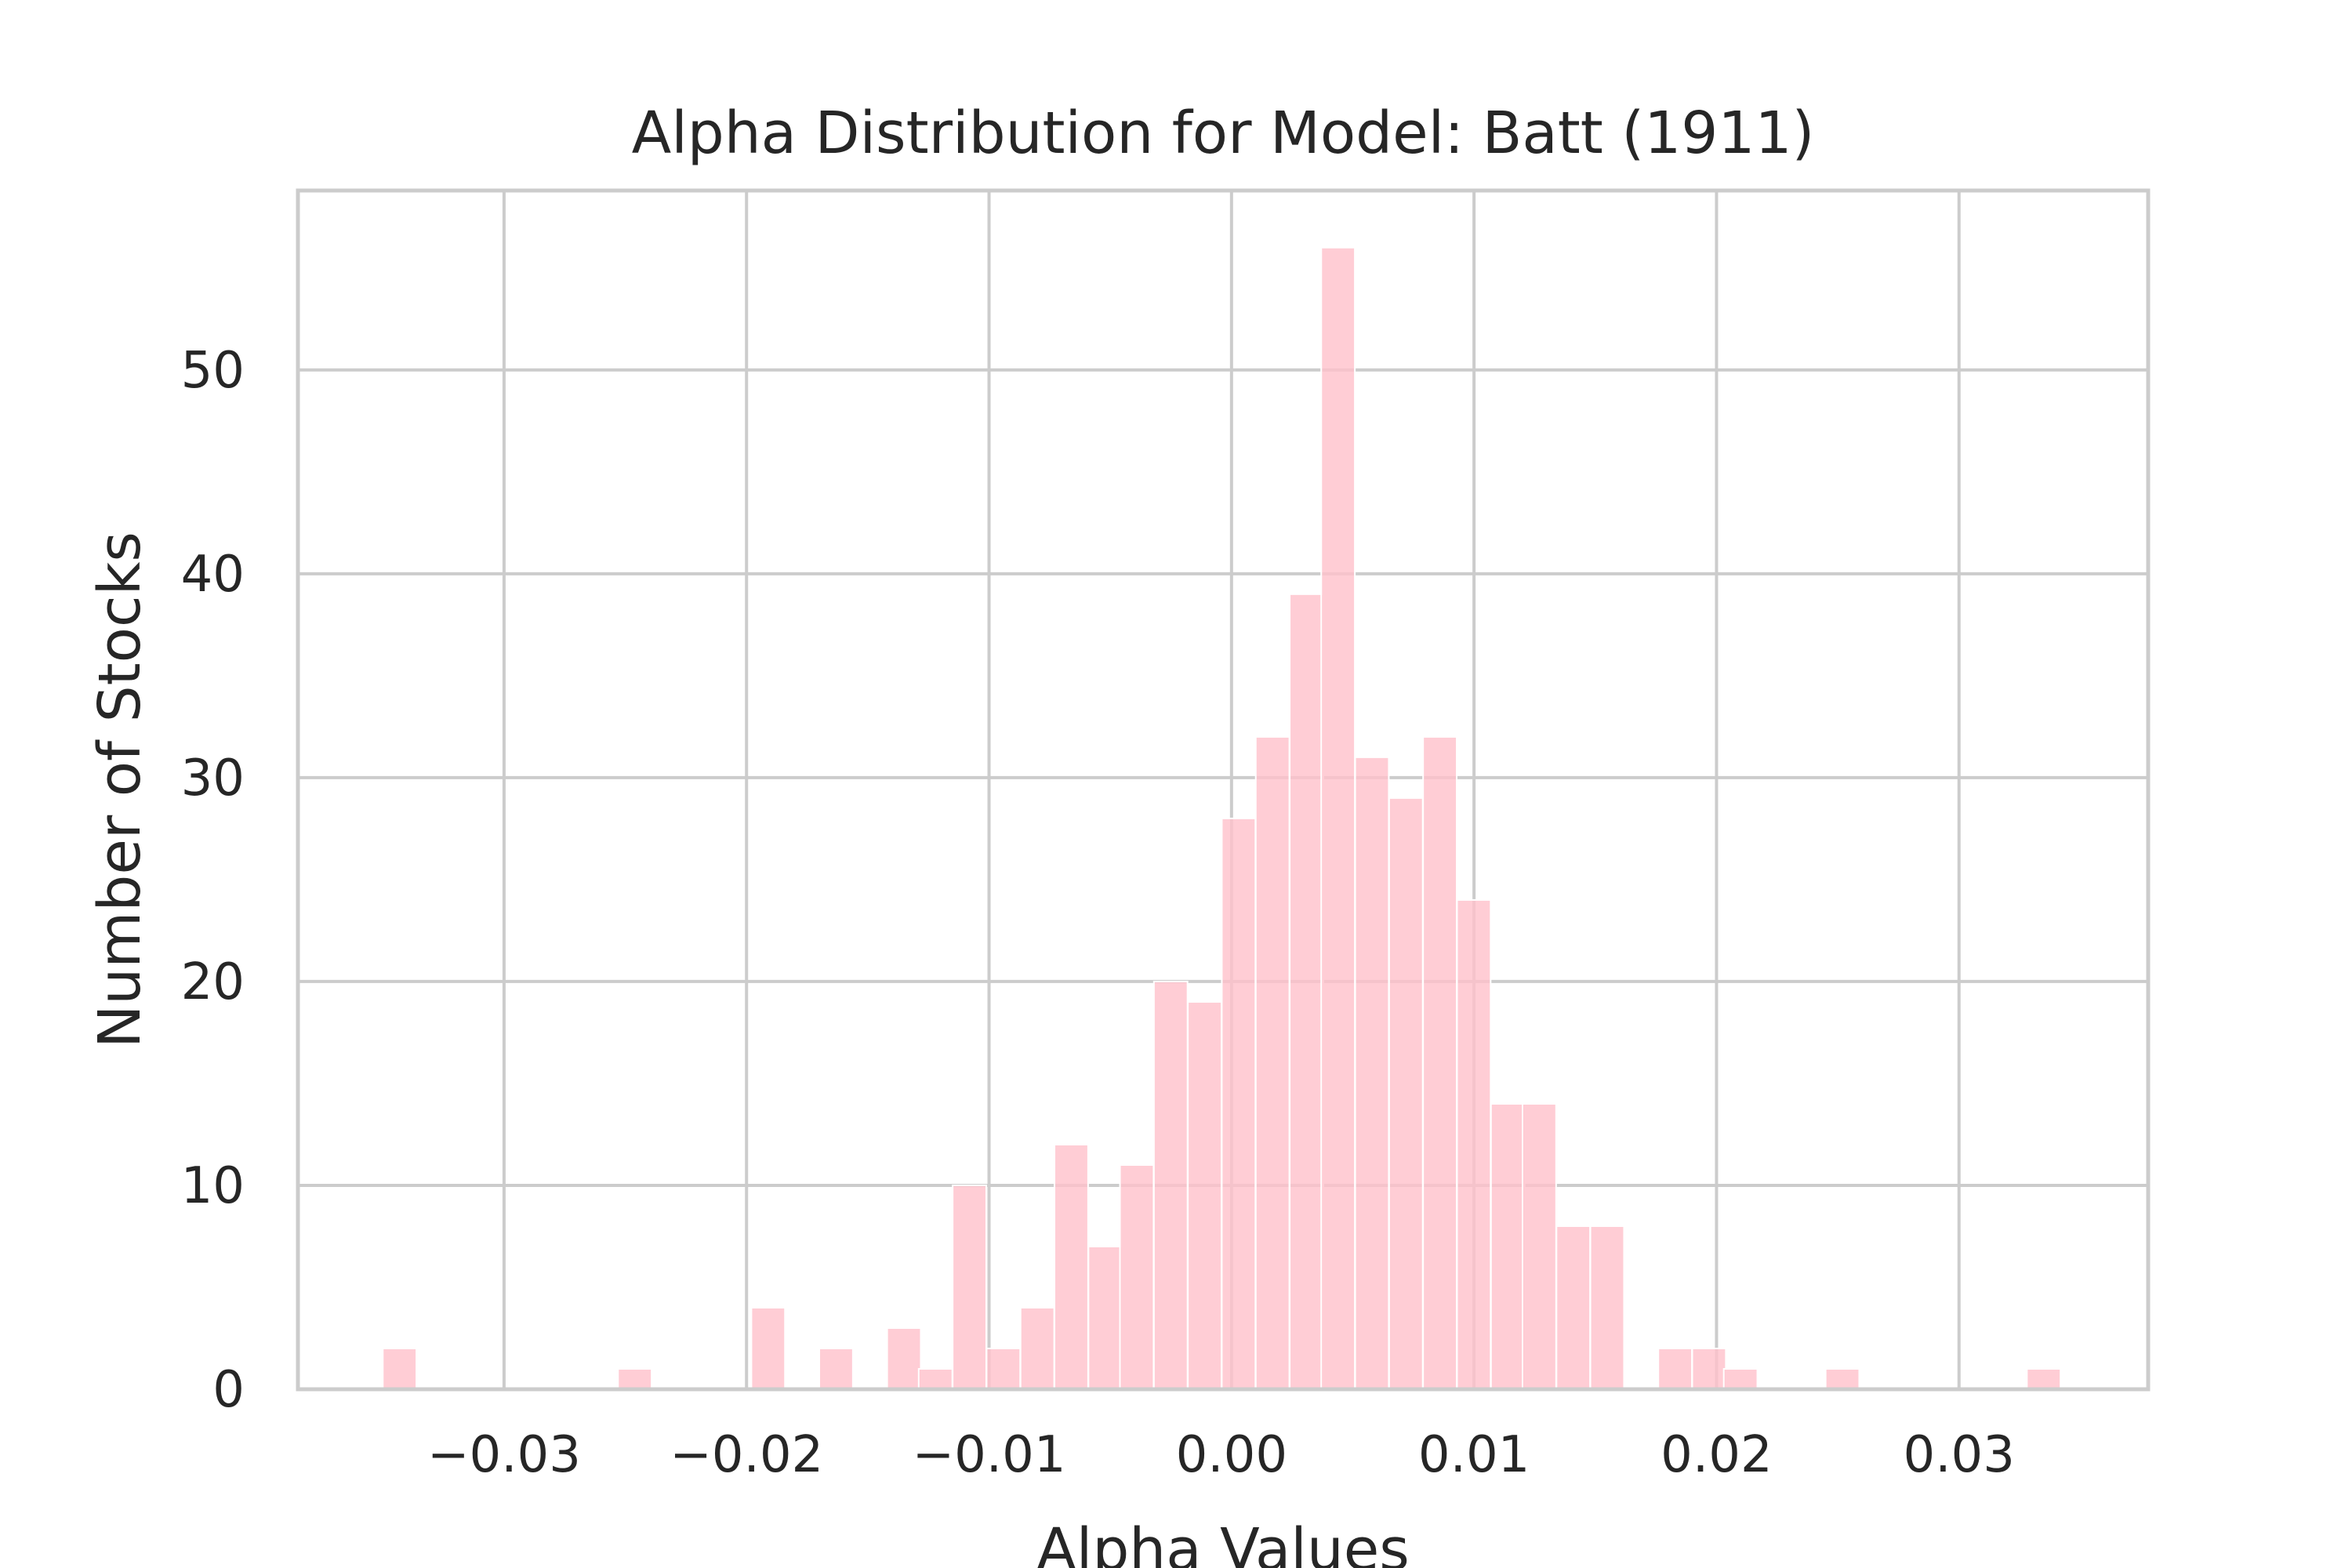  Describe the element at coordinates (1717, 1455) in the screenshot. I see `x-tick-label: 0.02` at that location.